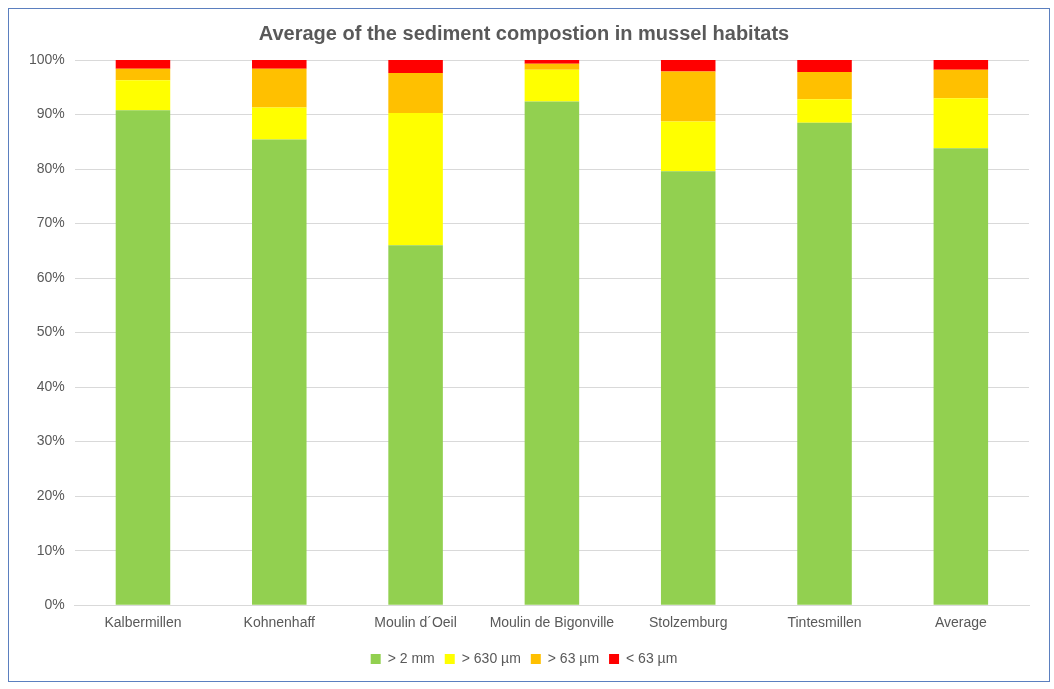 This screenshot has height=689, width=1054. Describe the element at coordinates (960, 622) in the screenshot. I see `x-tick-label: Average` at that location.